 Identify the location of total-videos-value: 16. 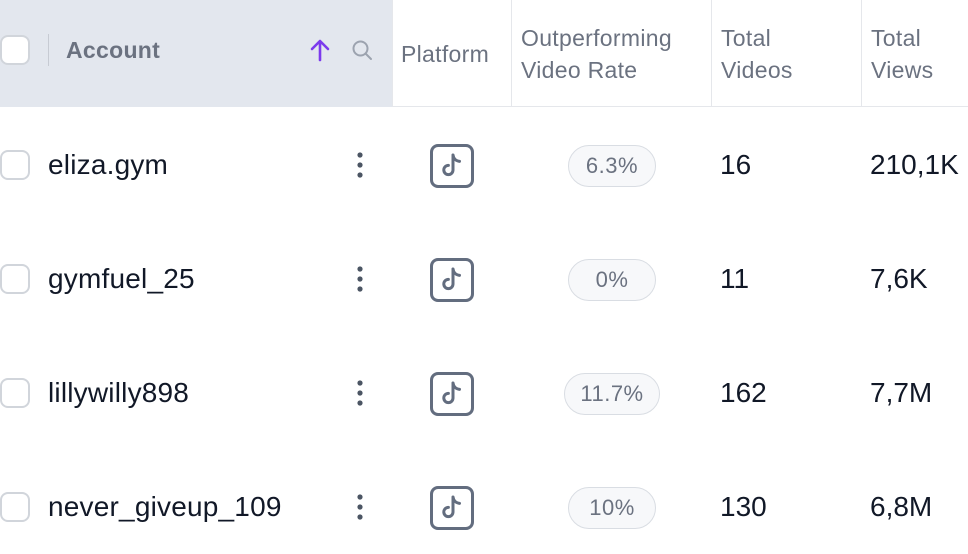
(736, 164).